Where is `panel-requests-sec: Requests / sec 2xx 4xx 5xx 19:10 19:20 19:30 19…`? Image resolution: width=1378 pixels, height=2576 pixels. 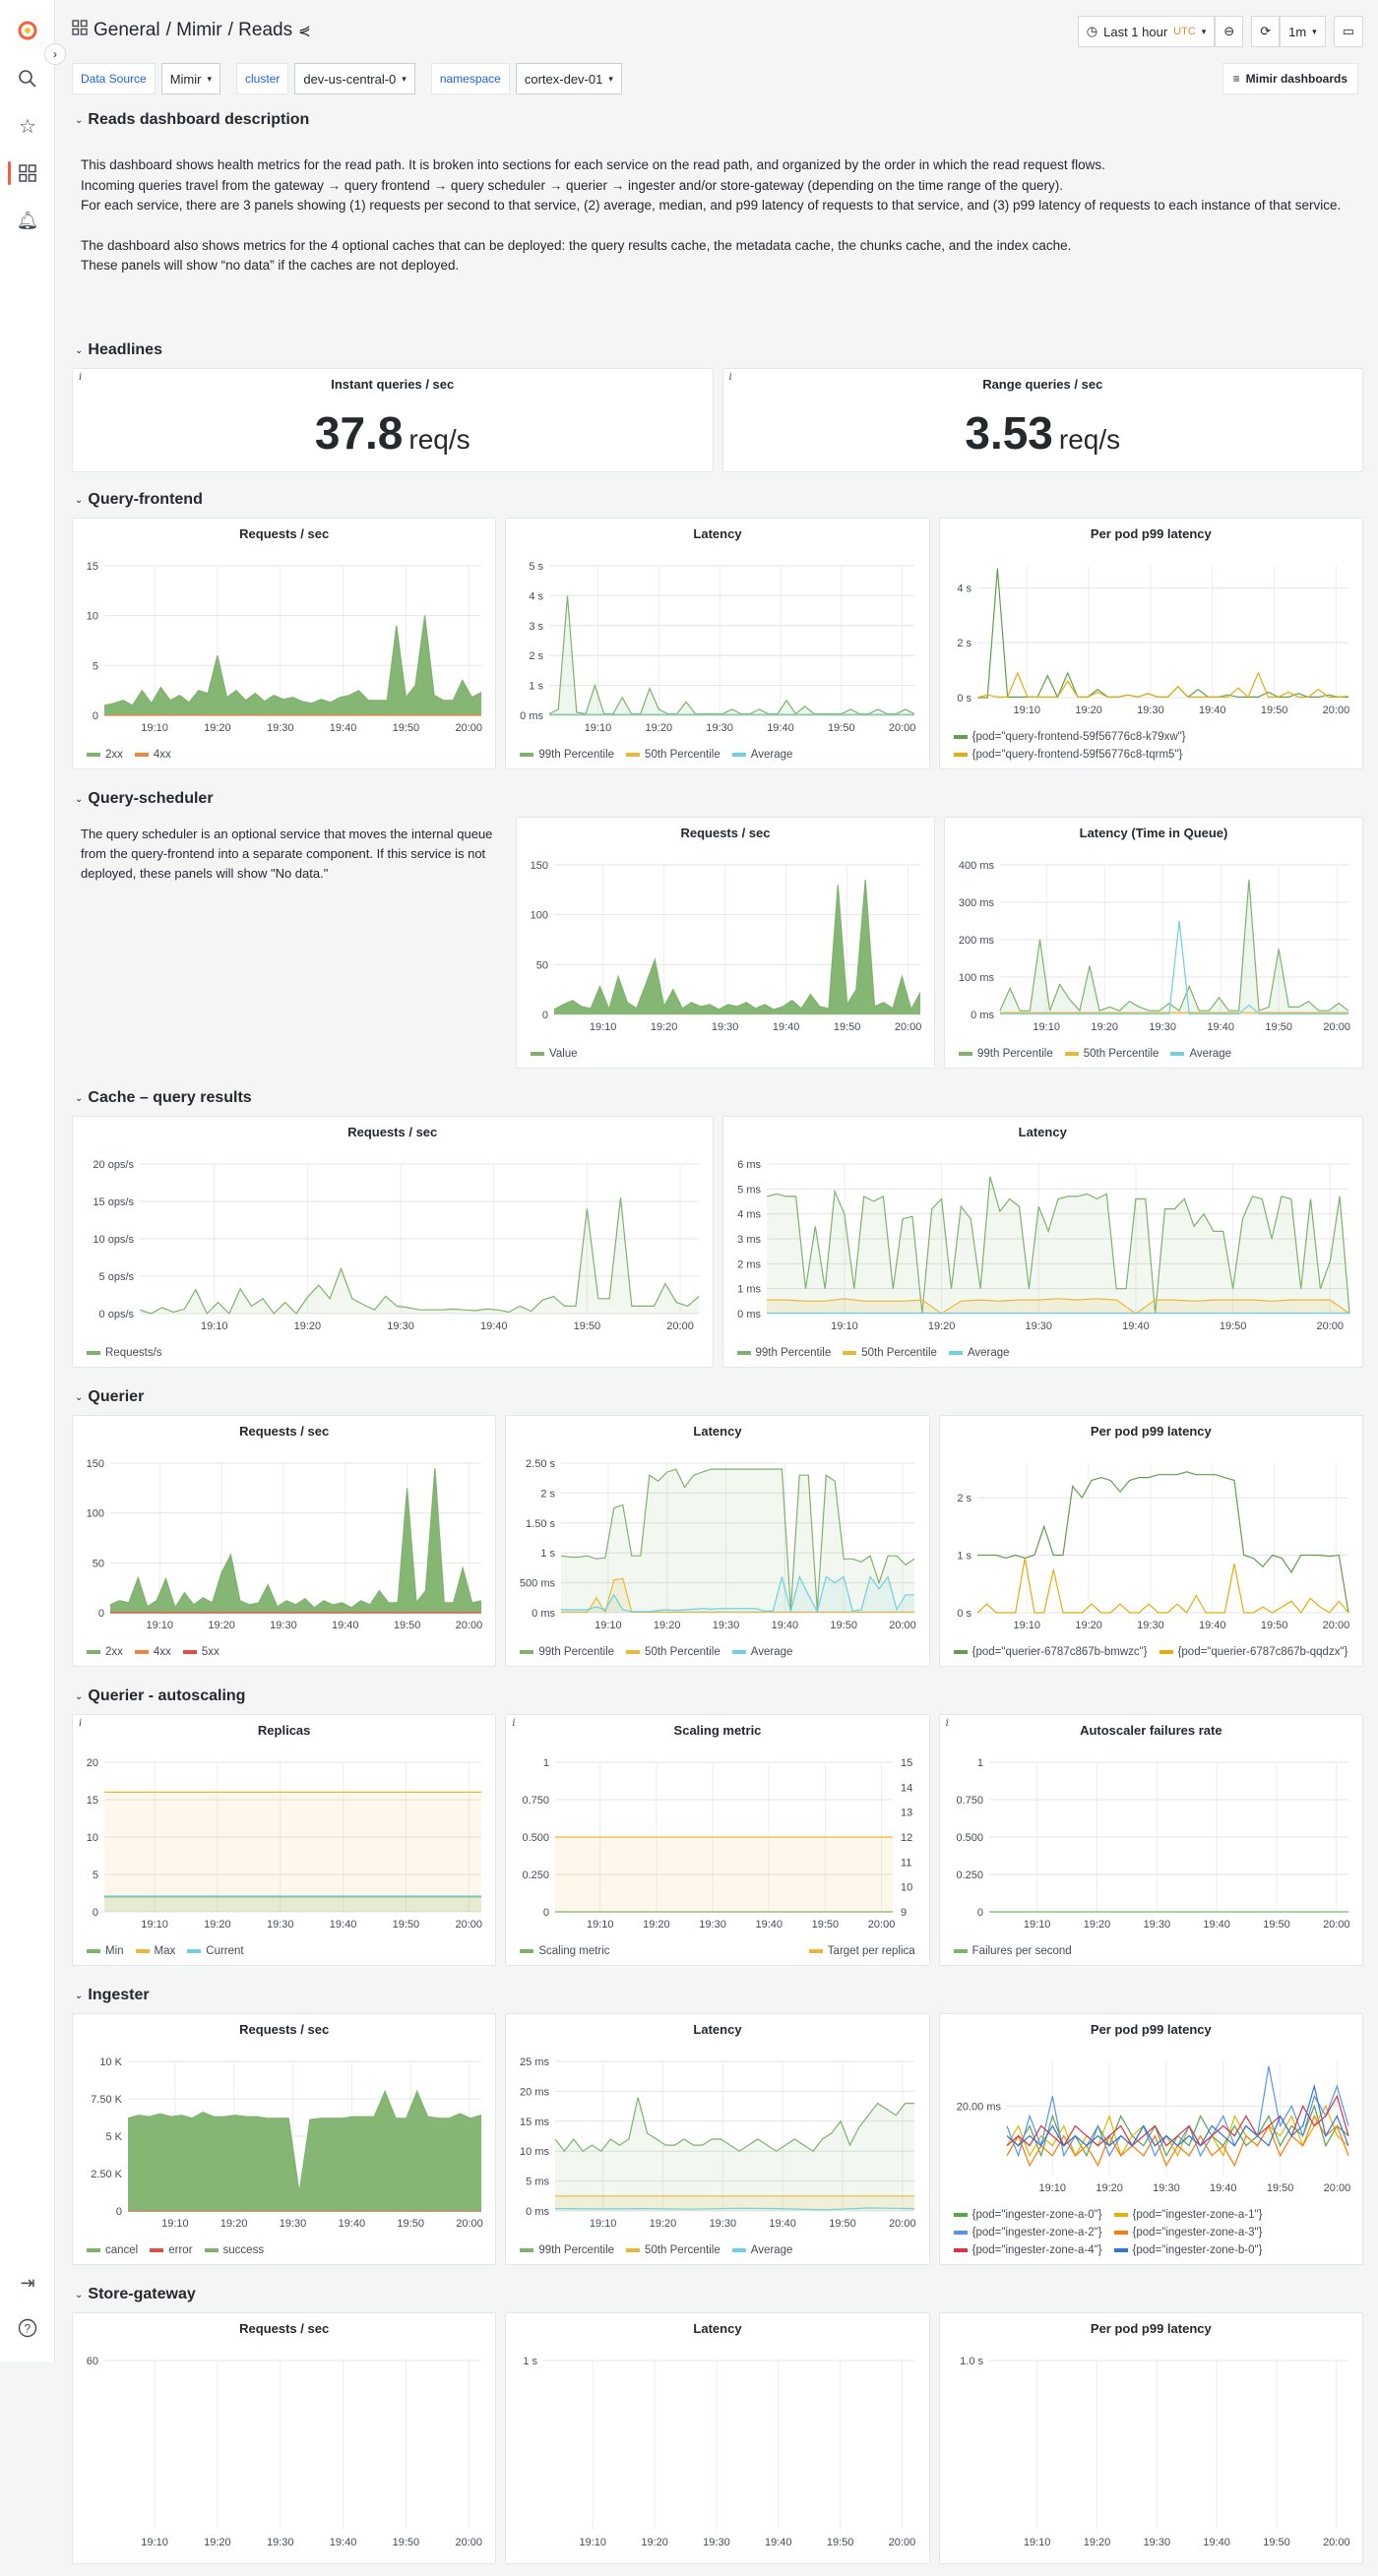 panel-requests-sec: Requests / sec 2xx 4xx 5xx 19:10 19:20 19:30 19… is located at coordinates (285, 1541).